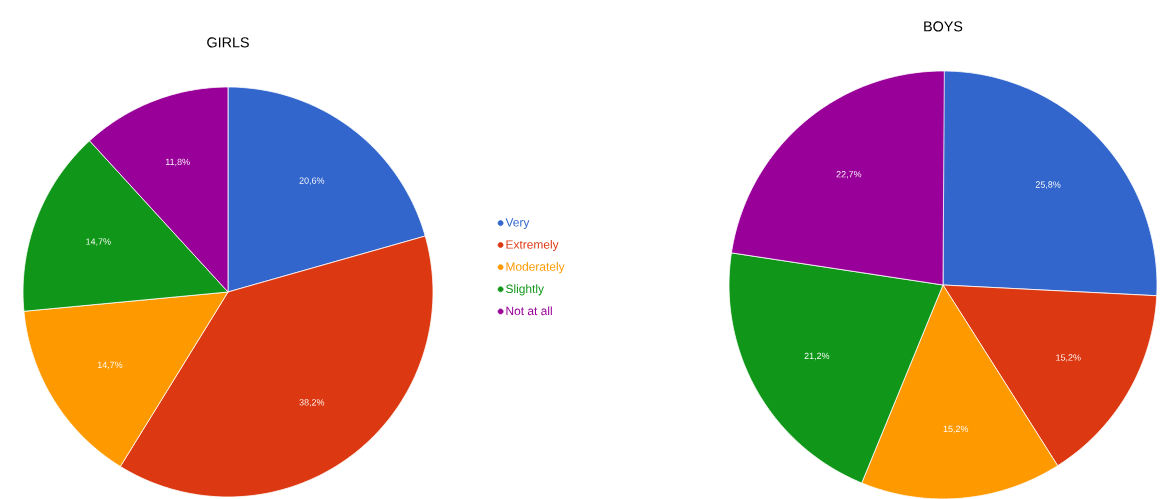  Describe the element at coordinates (312, 181) in the screenshot. I see `data-label: 20,6%` at that location.